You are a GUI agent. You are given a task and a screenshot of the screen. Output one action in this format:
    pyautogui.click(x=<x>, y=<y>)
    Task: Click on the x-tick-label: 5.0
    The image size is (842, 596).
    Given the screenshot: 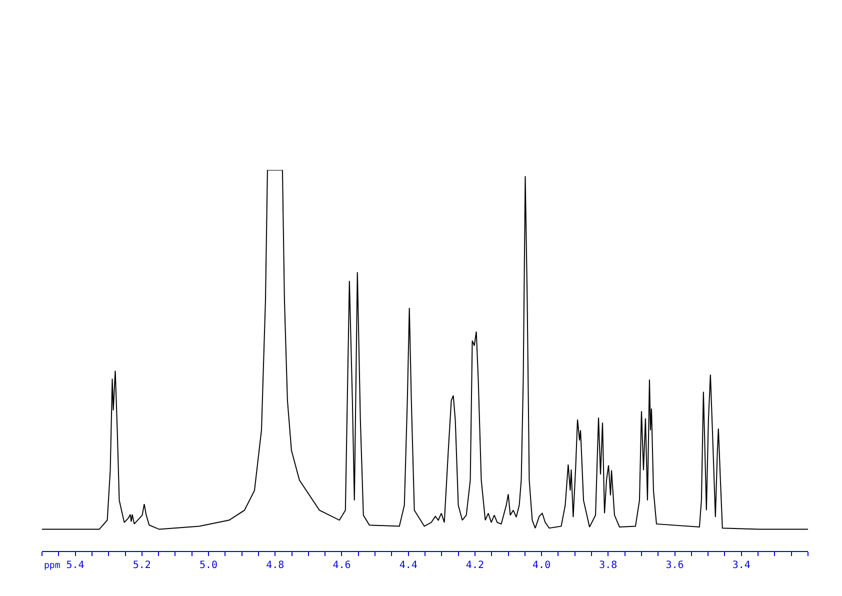 What is the action you would take?
    pyautogui.click(x=208, y=565)
    